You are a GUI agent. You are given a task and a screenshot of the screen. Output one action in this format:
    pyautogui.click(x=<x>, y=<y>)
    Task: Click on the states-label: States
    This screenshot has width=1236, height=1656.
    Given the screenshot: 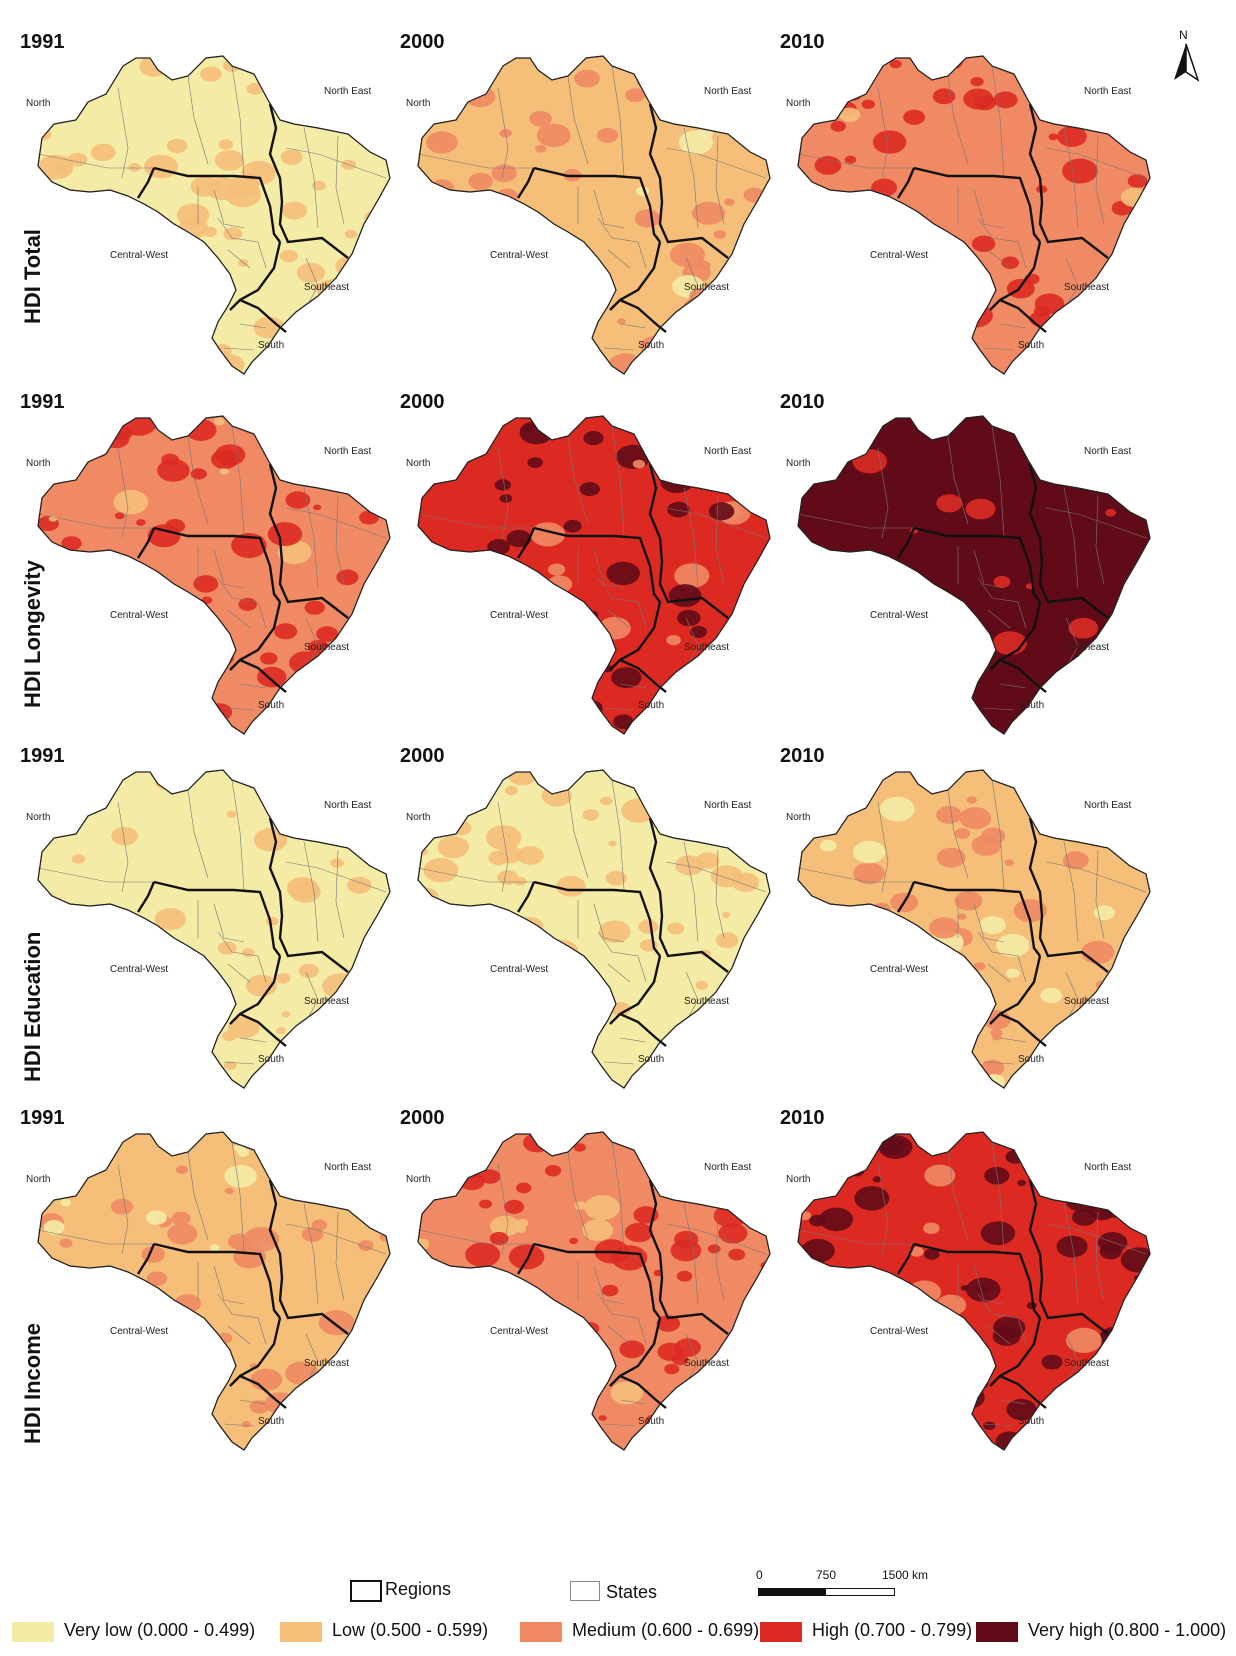 What is the action you would take?
    pyautogui.click(x=632, y=1592)
    